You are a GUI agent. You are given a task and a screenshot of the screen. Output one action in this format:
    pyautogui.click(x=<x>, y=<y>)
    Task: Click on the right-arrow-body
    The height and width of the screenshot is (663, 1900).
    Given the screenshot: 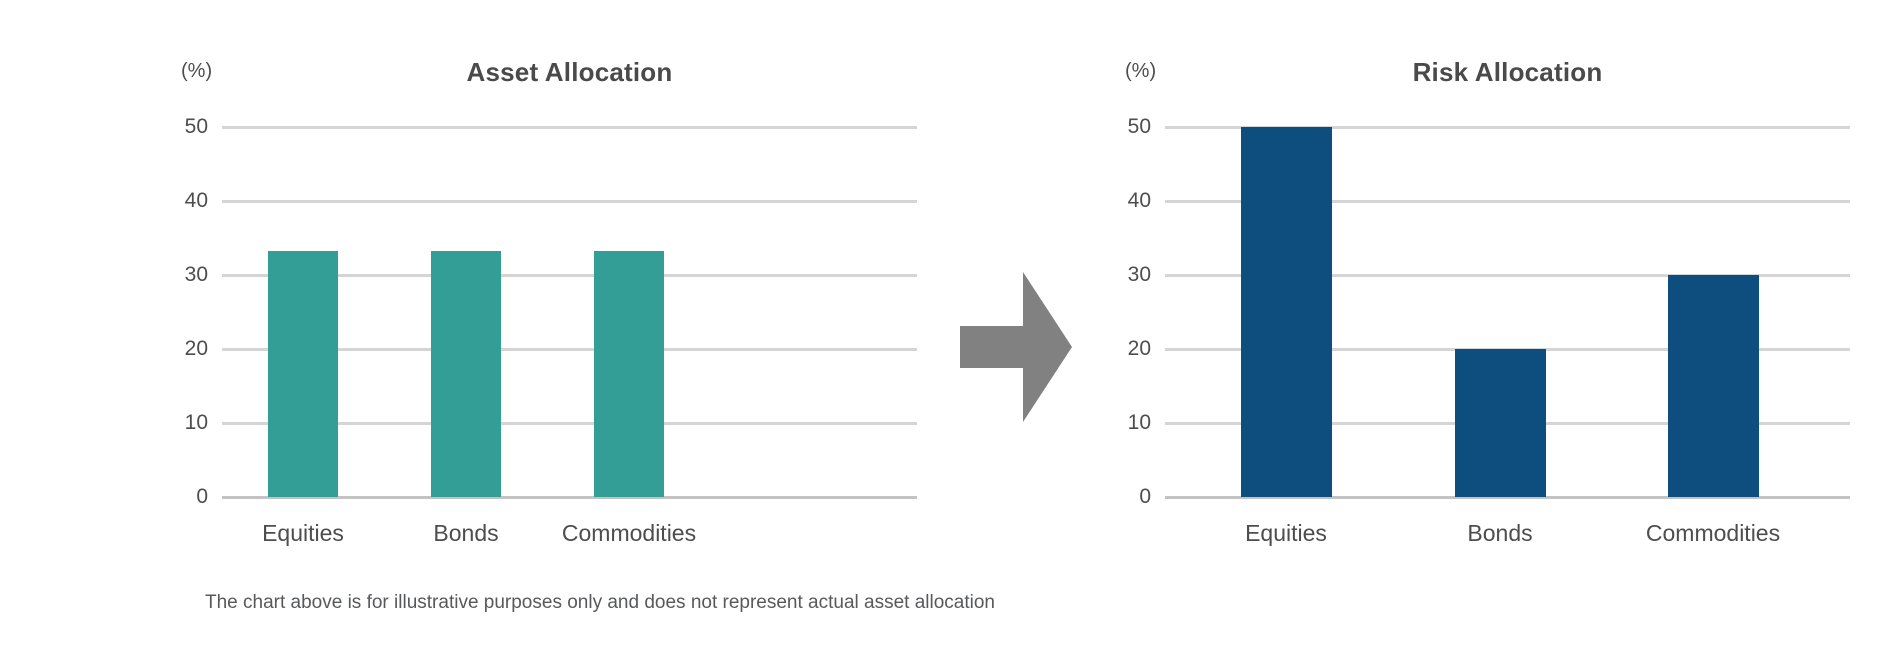 What is the action you would take?
    pyautogui.click(x=992, y=347)
    